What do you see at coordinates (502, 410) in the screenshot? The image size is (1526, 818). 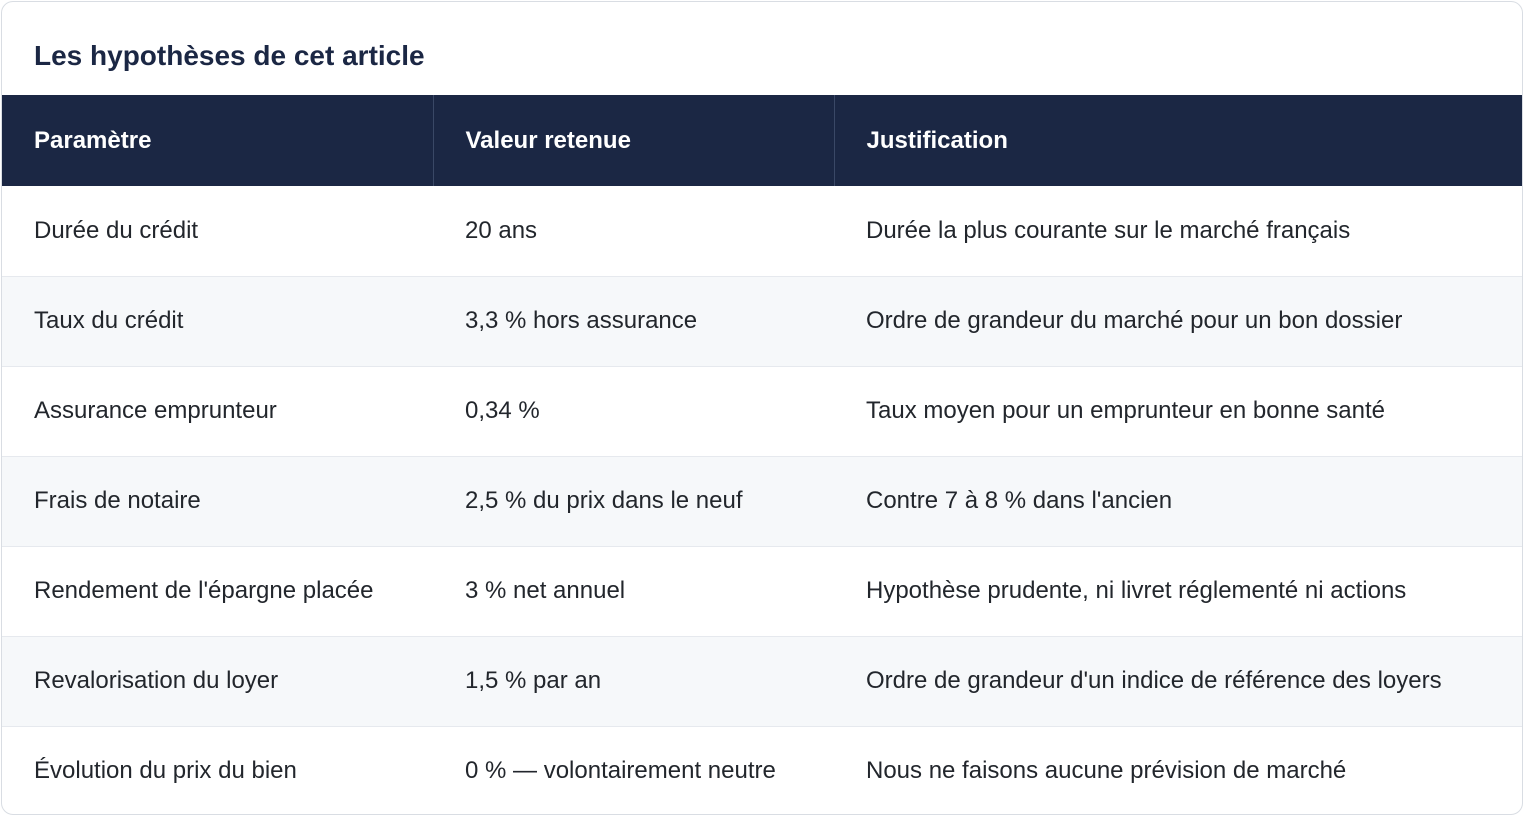 I see `cell-valeur: 0,34 %` at bounding box center [502, 410].